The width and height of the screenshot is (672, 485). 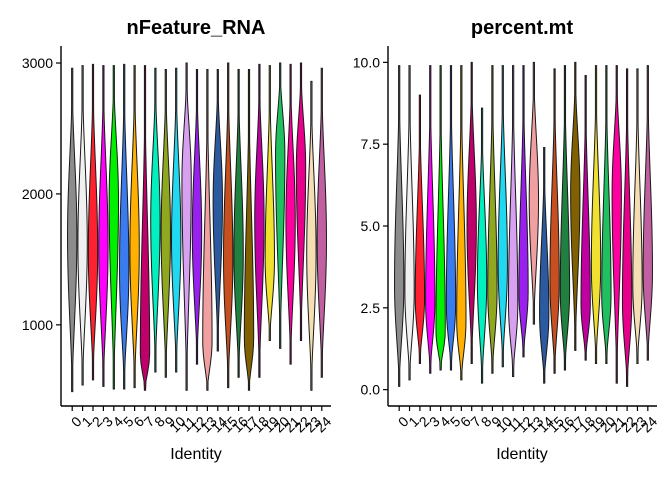 I want to click on y-tick-label: 2.5, so click(x=371, y=308).